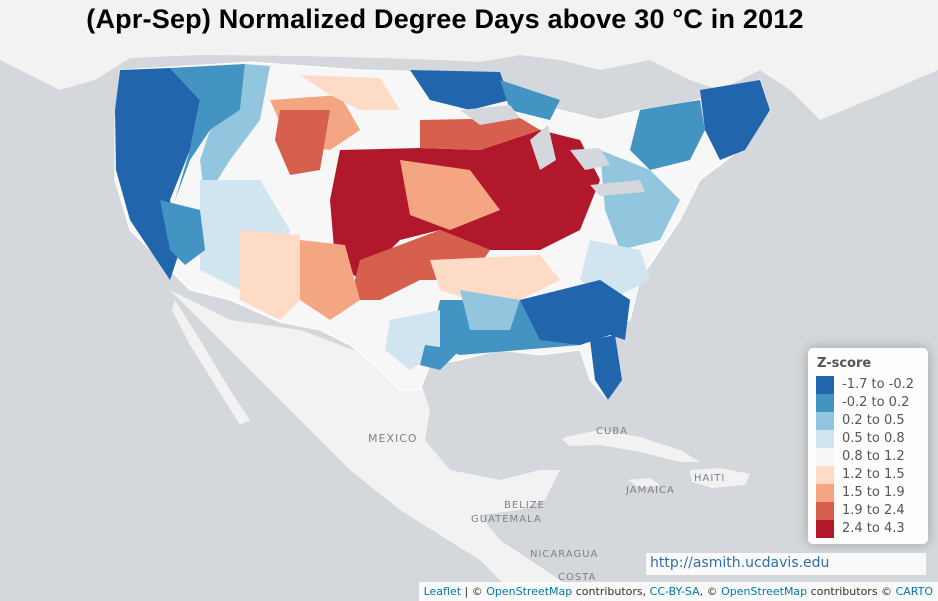 The height and width of the screenshot is (601, 938). Describe the element at coordinates (564, 554) in the screenshot. I see `map-label-nicaragua: NICARAGUA` at that location.